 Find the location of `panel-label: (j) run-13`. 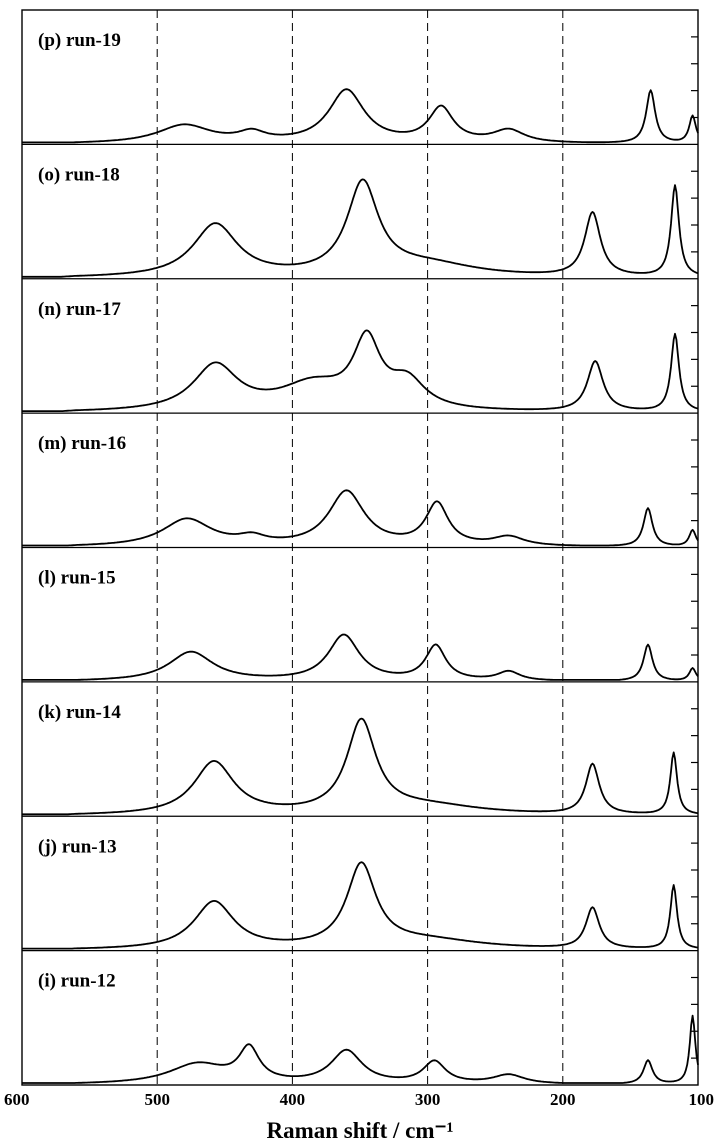

panel-label: (j) run-13 is located at coordinates (77, 846).